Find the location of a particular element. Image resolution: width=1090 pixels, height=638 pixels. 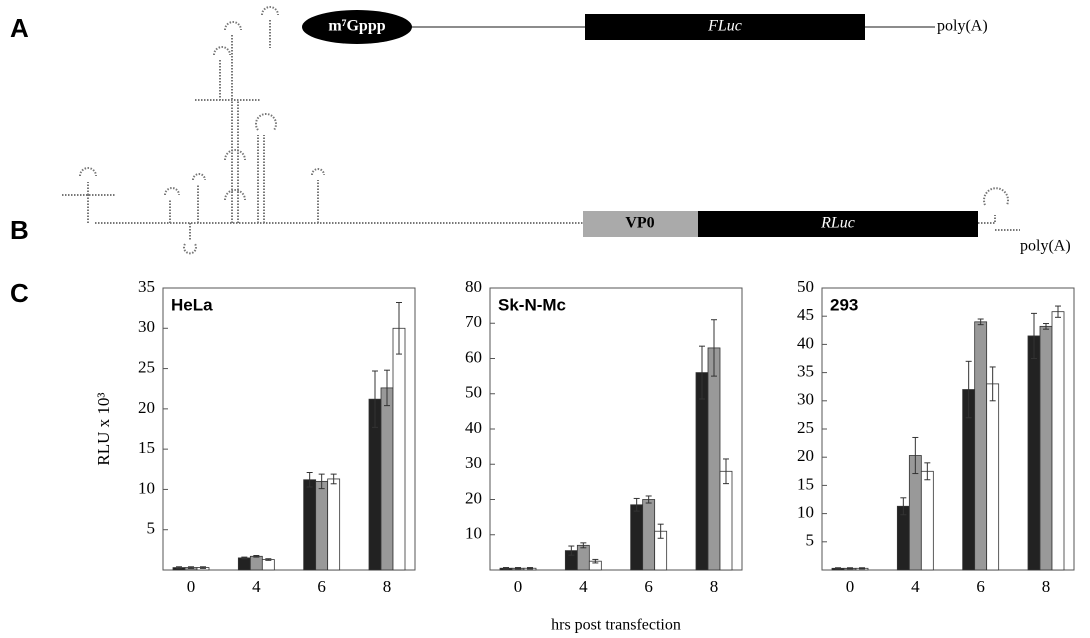

y-tick-label: 60 is located at coordinates (473, 356).